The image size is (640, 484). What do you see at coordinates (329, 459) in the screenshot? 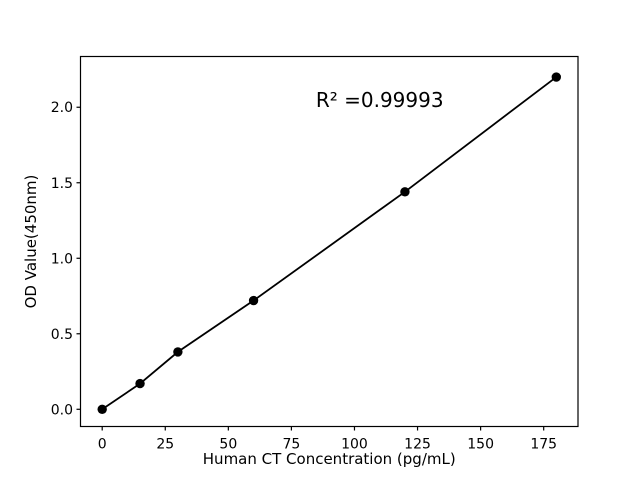
I see `x-axis-label: Human CT Concentration (pg/mL)` at bounding box center [329, 459].